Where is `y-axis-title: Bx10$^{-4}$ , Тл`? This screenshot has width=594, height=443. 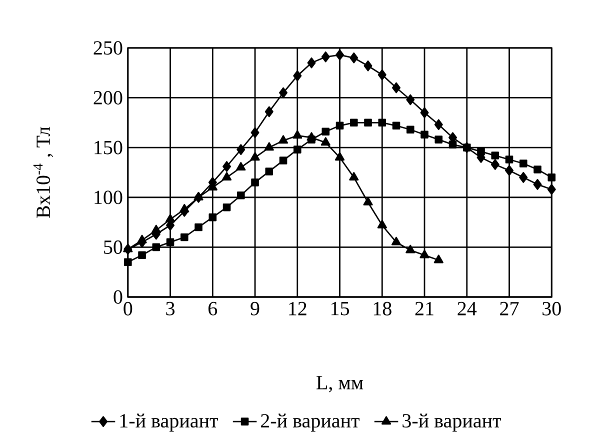
y-axis-title: Bx10$^{-4}$ , Тл is located at coordinates (43, 172).